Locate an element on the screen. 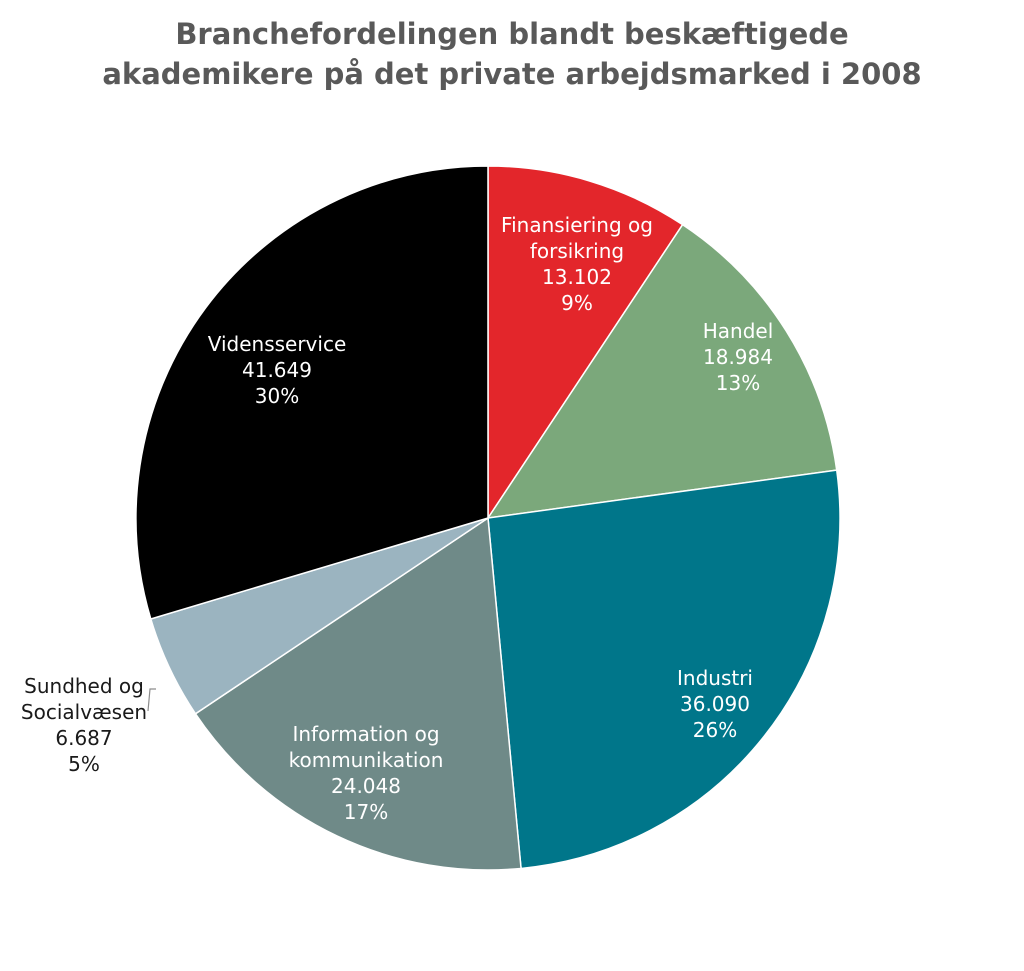 The width and height of the screenshot is (1024, 971). slice-4-name-label: Socialvæsen is located at coordinates (84, 712).